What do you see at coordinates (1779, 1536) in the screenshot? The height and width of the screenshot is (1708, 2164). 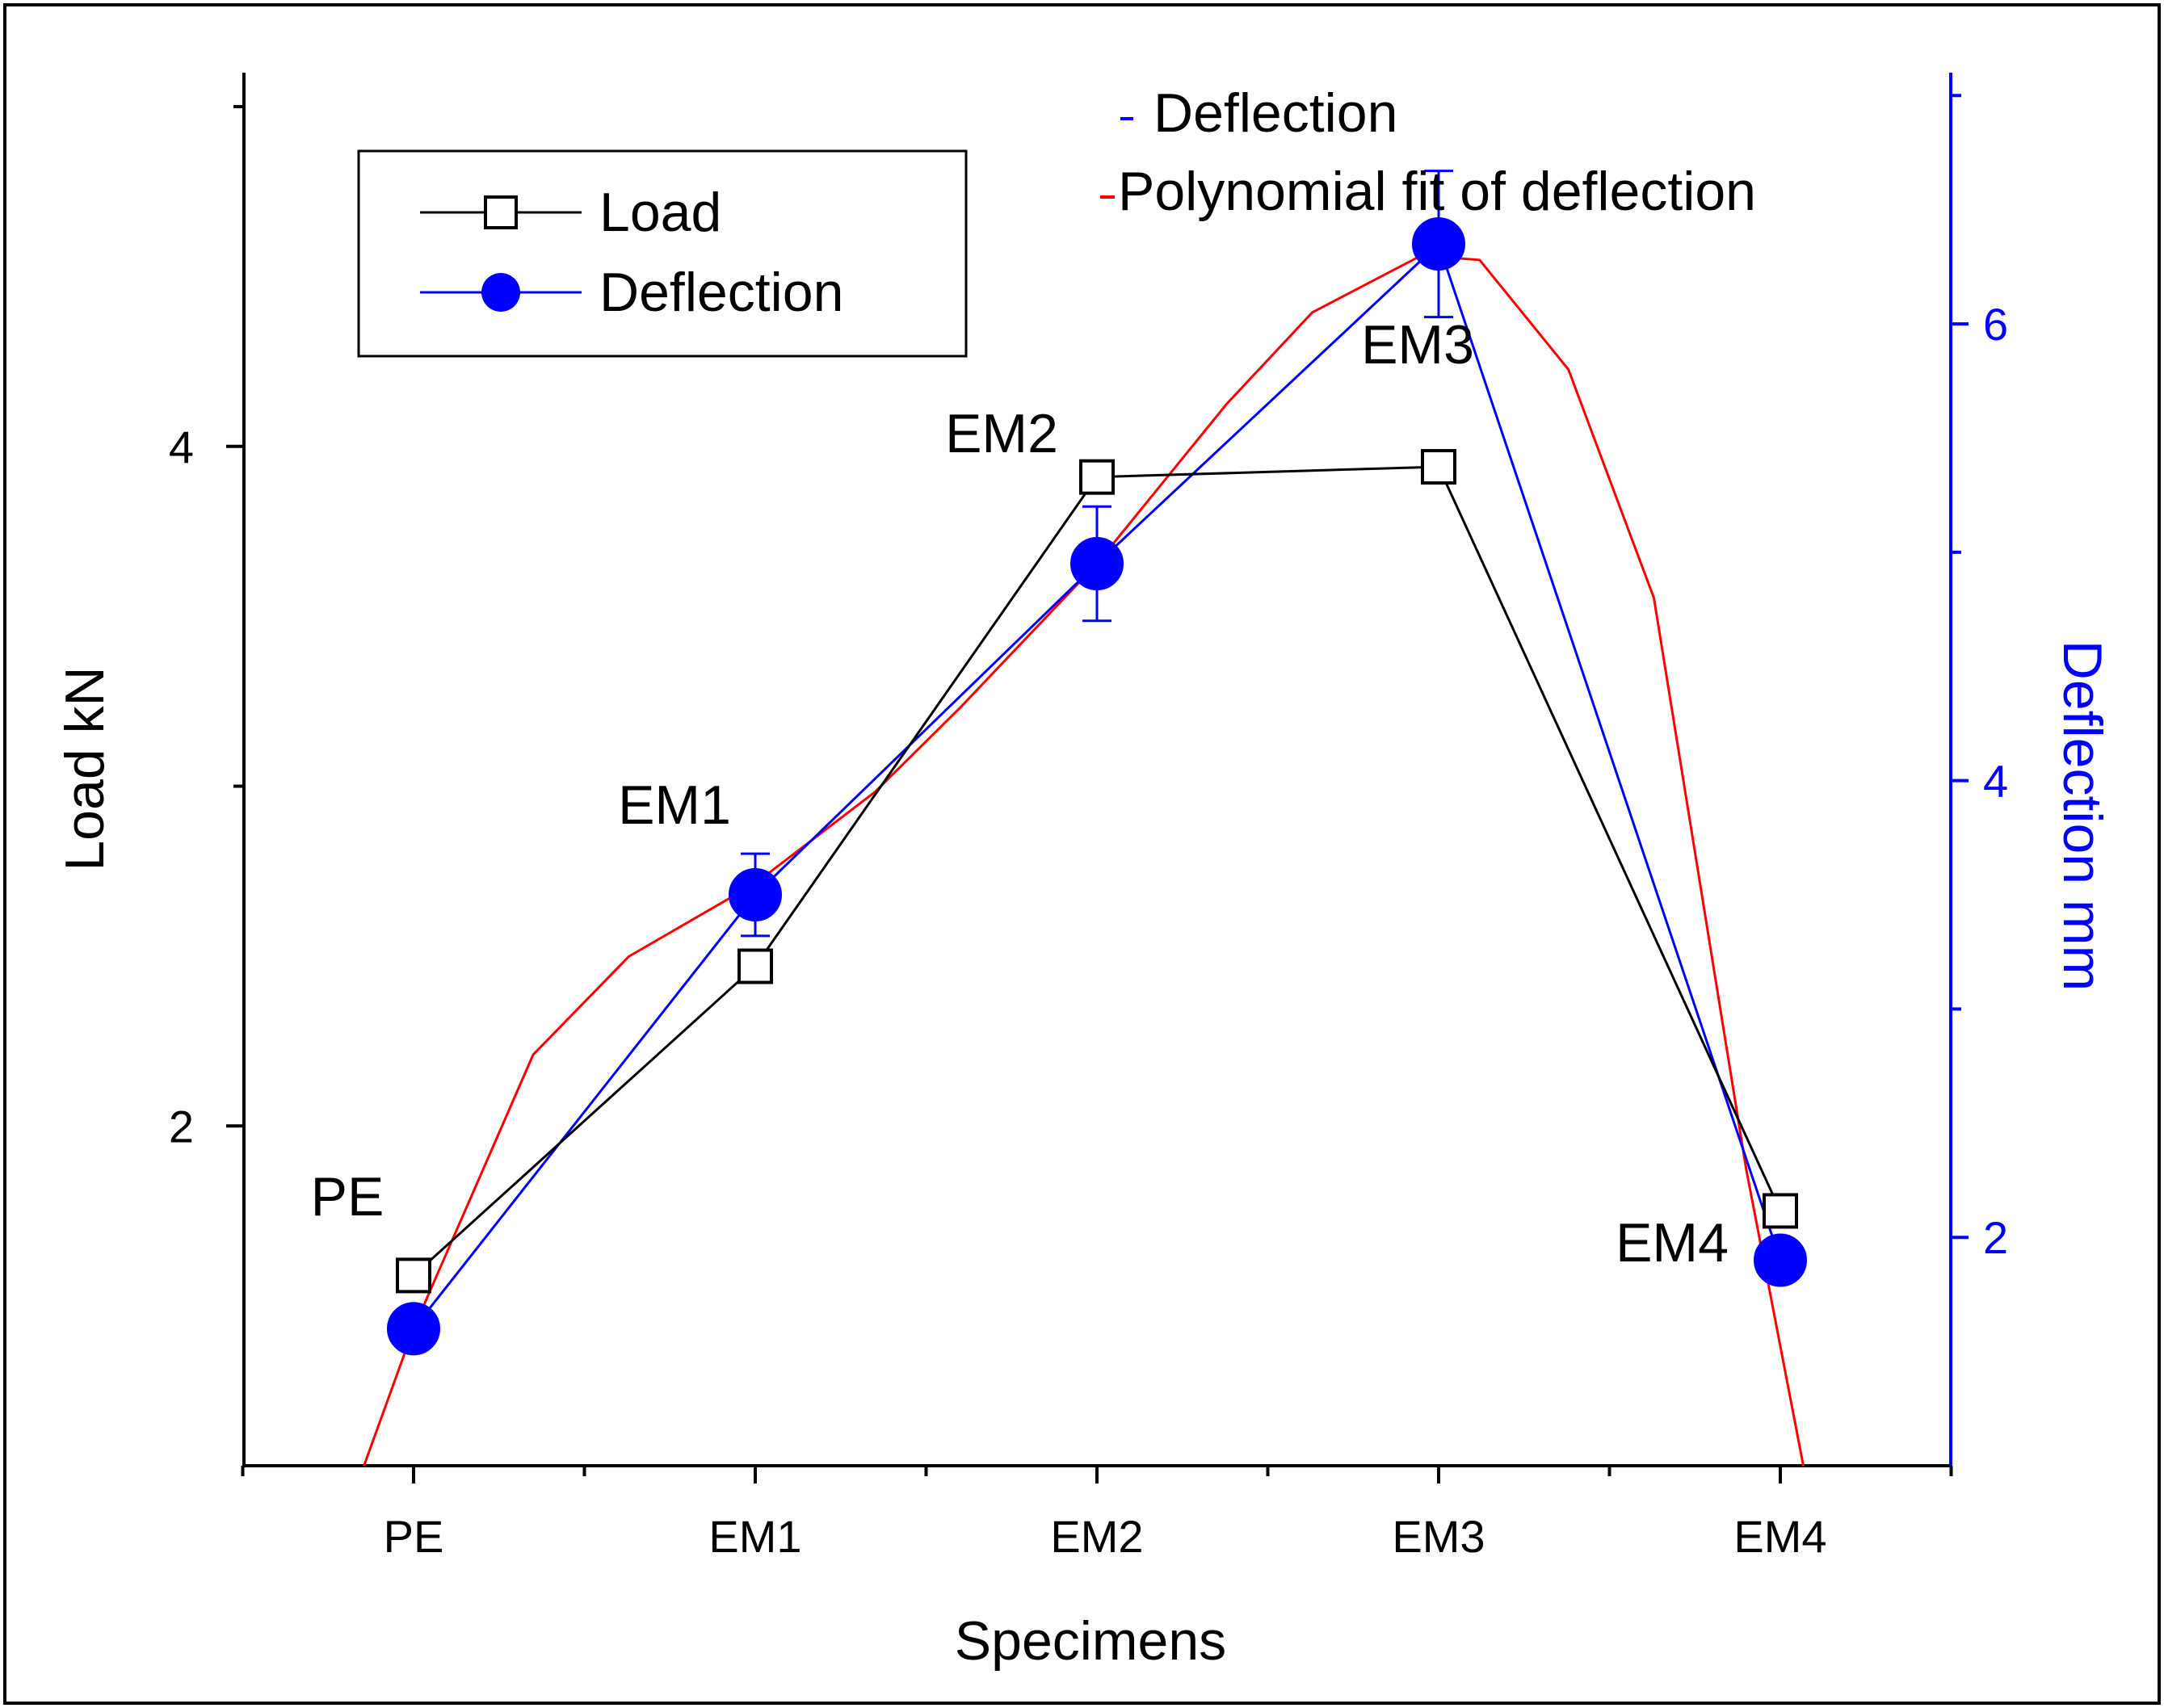 I see `x-tick-label: EM4` at bounding box center [1779, 1536].